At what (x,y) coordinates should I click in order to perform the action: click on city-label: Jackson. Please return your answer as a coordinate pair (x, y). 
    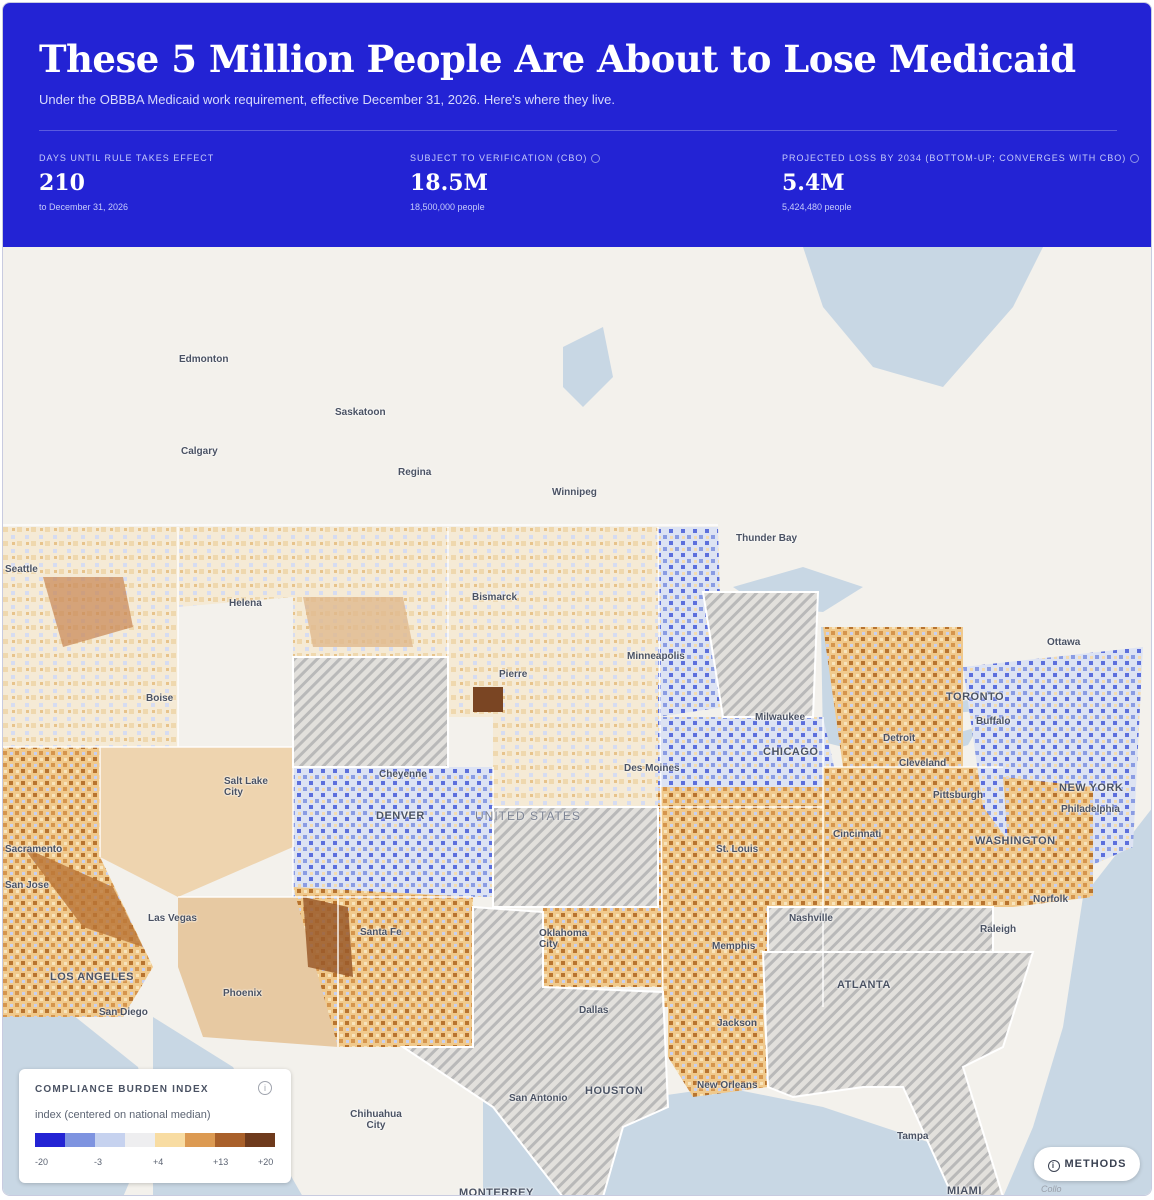
    Looking at the image, I should click on (737, 1023).